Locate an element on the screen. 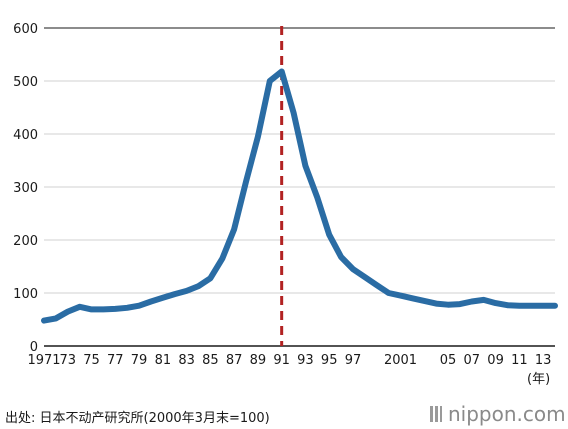 This screenshot has width=568, height=429. y-tick-label: 100 is located at coordinates (25, 294).